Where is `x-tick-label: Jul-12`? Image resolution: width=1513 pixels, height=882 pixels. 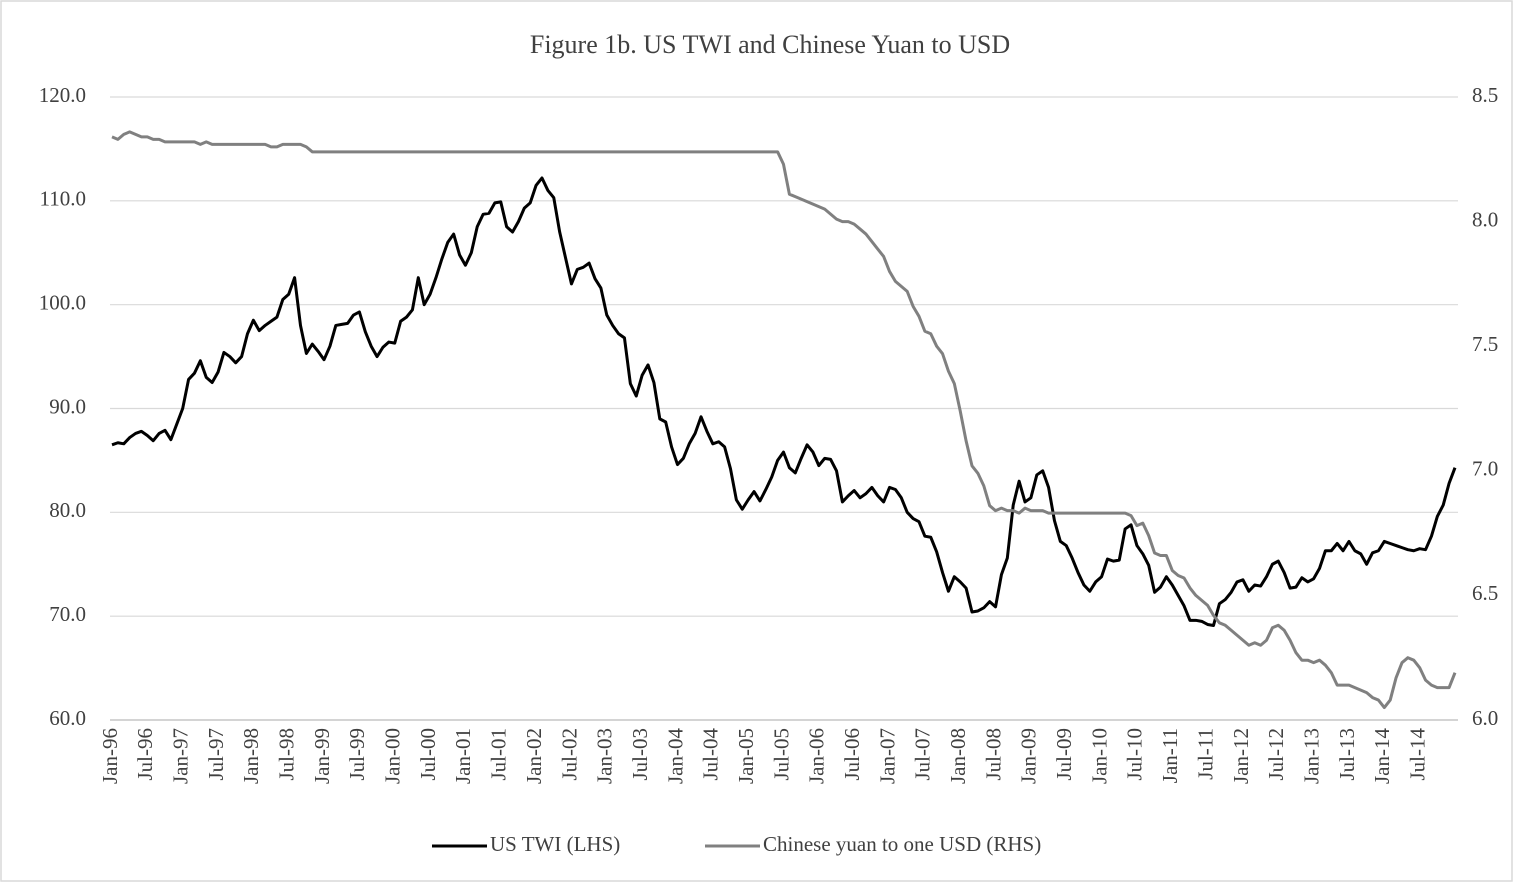
x-tick-label: Jul-12 is located at coordinates (1276, 754).